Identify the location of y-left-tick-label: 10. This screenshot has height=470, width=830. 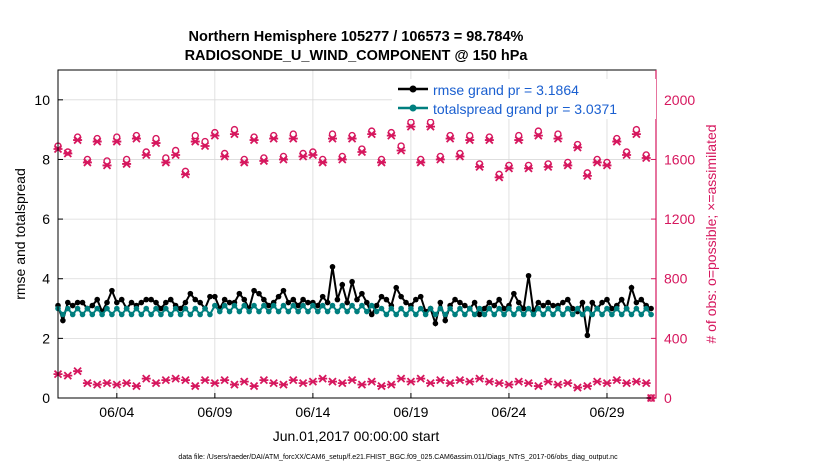
(42, 100).